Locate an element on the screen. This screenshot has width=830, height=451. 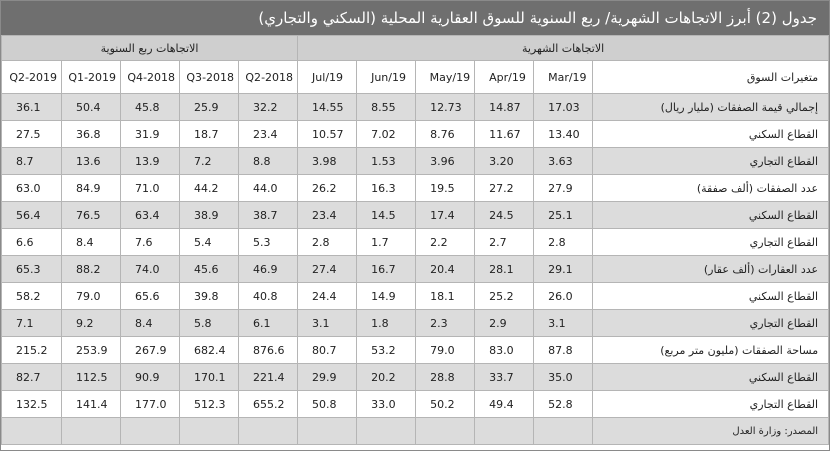
quarterly-value: 267.9 is located at coordinates (150, 350).